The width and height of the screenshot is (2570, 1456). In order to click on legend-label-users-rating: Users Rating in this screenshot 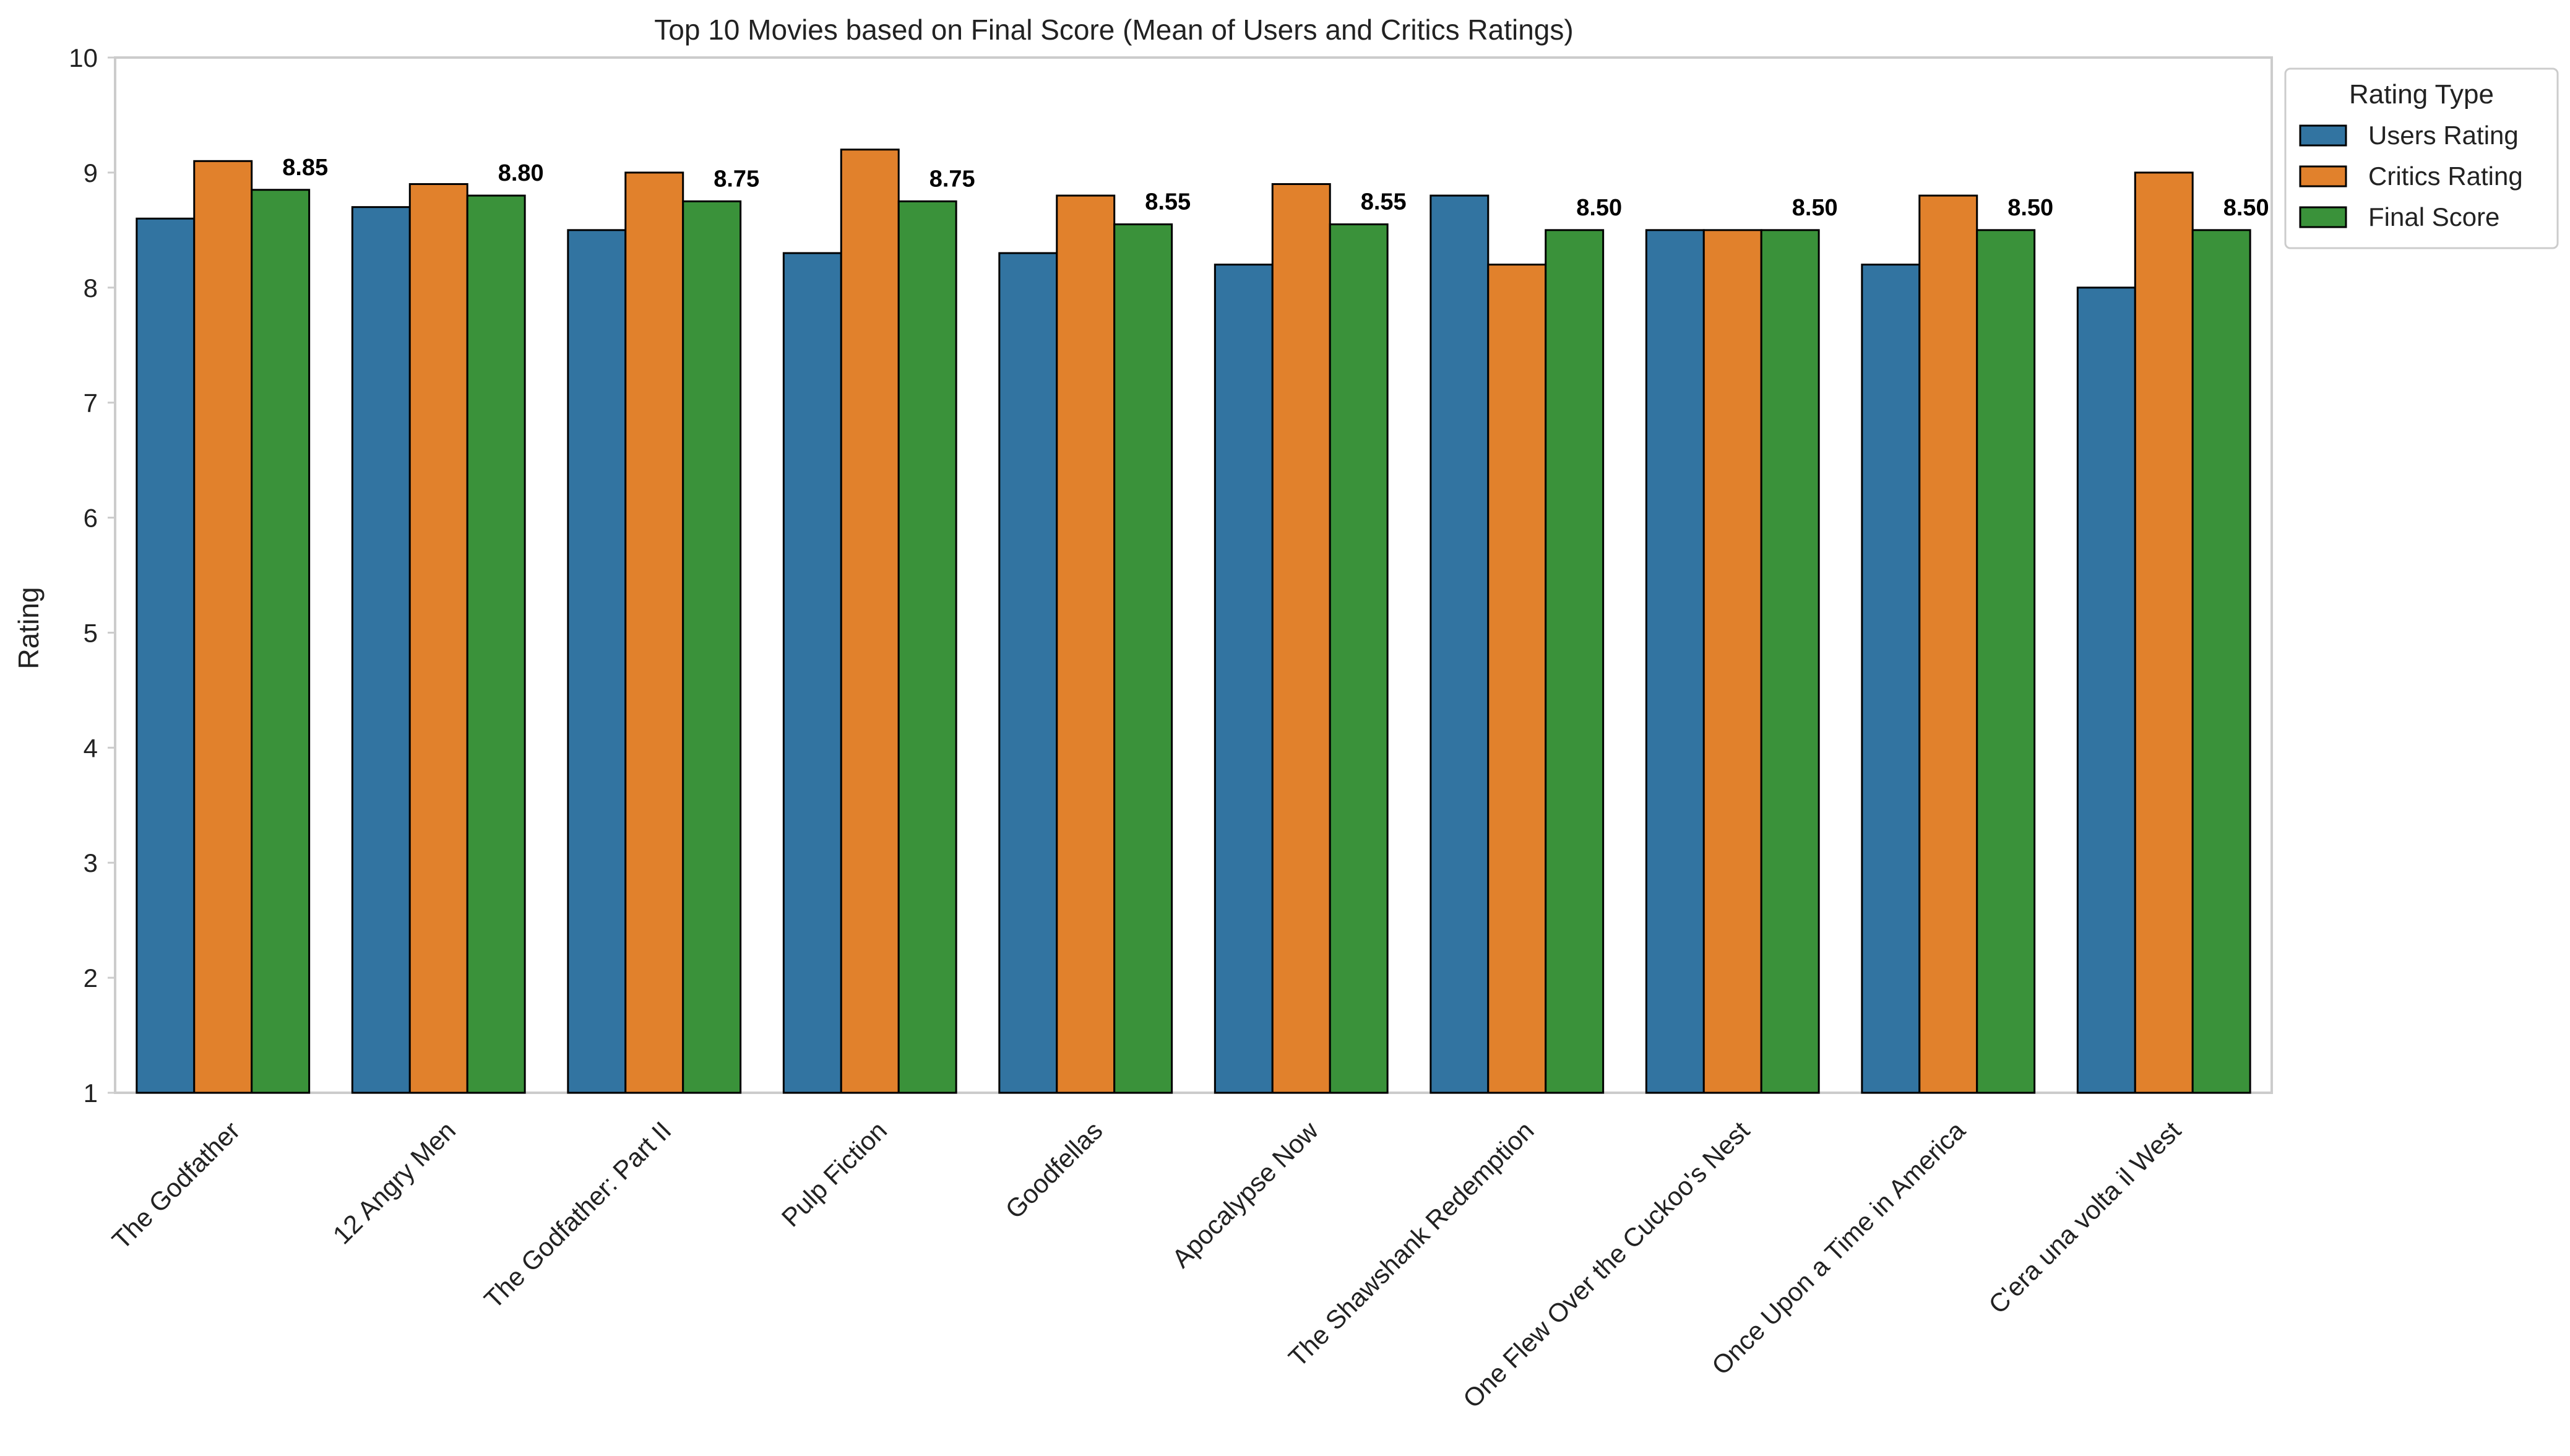, I will do `click(2443, 135)`.